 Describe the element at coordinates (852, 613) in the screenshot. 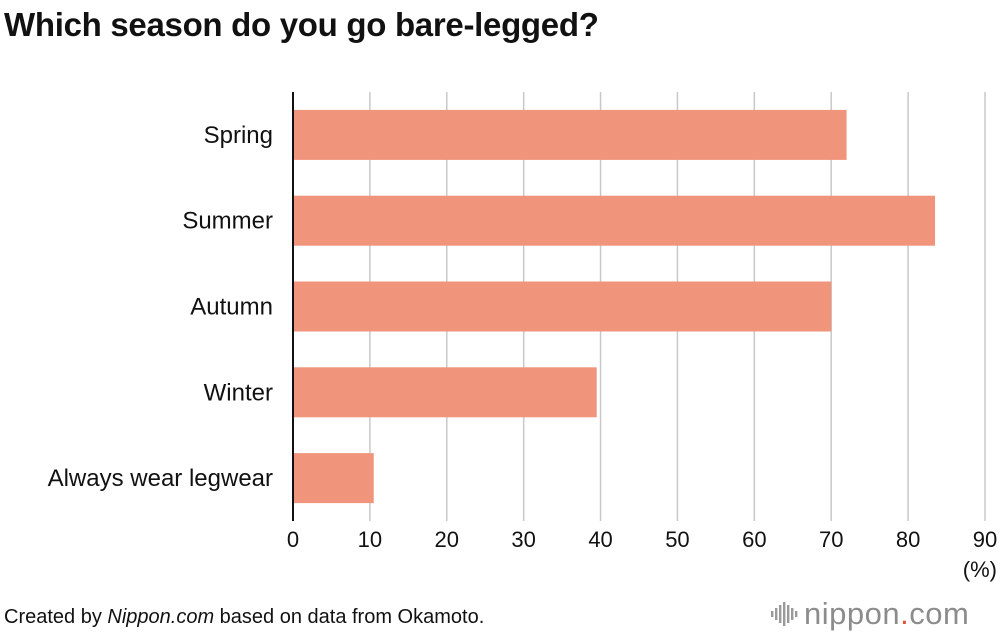

I see `logo-word: nippon` at that location.